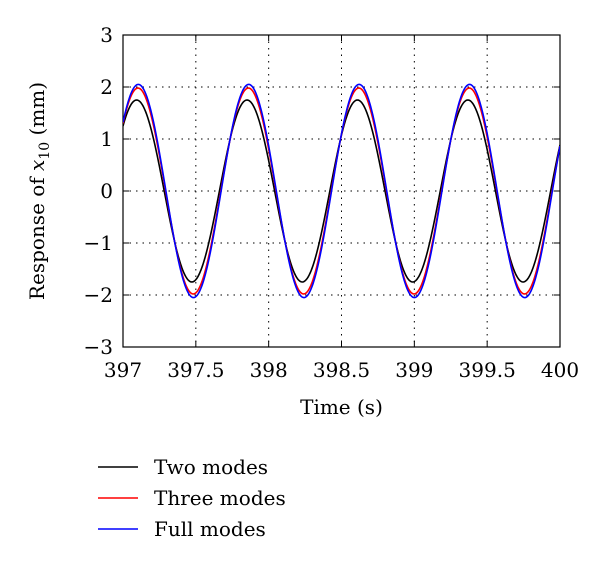 The height and width of the screenshot is (567, 600). What do you see at coordinates (106, 35) in the screenshot?
I see `y-tick-label: 3` at bounding box center [106, 35].